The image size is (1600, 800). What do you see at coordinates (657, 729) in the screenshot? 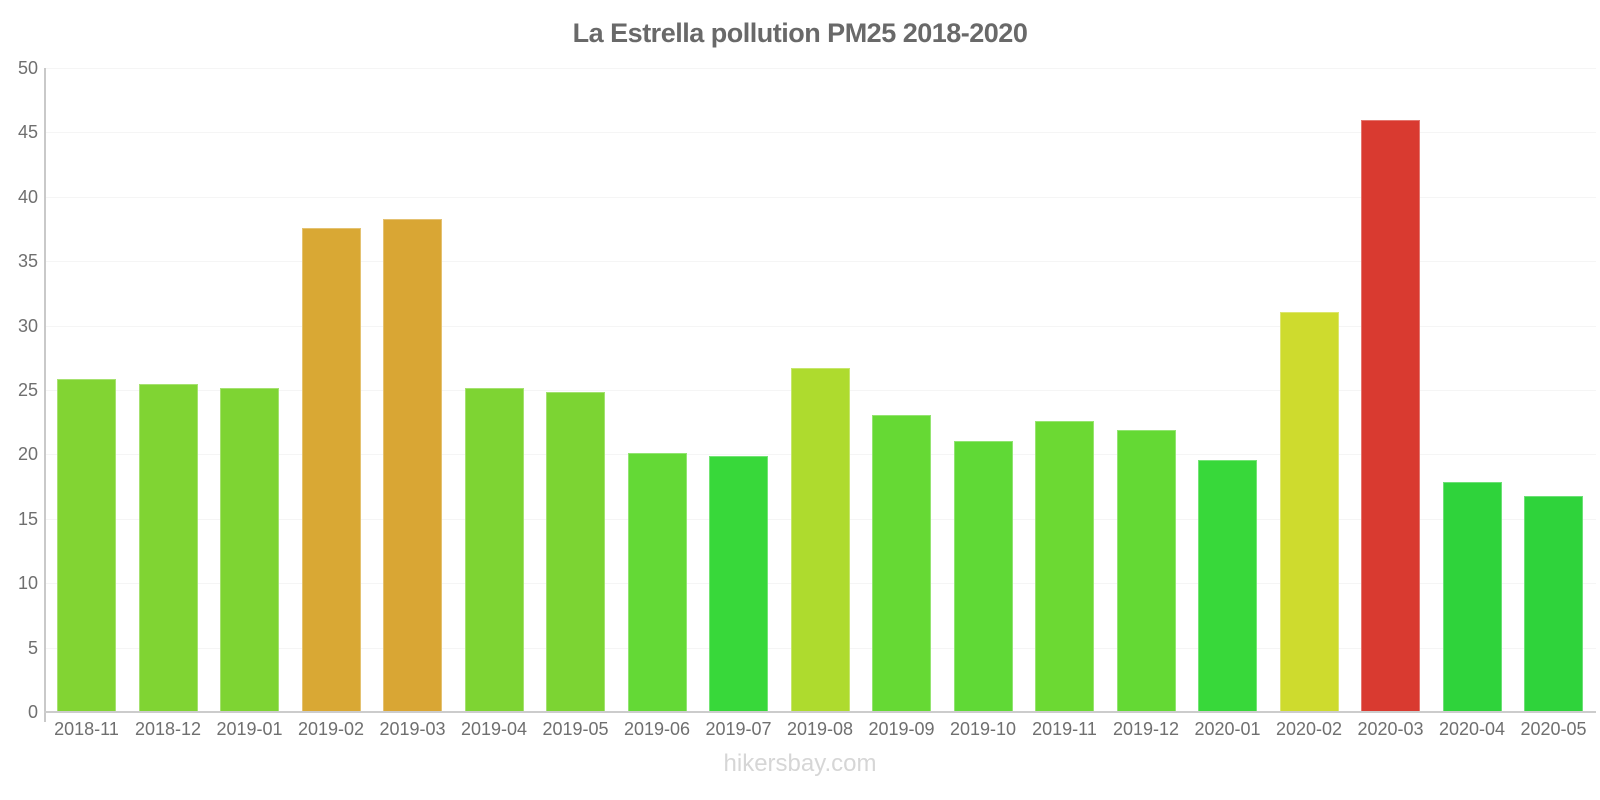
I see `x-axis-label-2019-06: 2019-06` at bounding box center [657, 729].